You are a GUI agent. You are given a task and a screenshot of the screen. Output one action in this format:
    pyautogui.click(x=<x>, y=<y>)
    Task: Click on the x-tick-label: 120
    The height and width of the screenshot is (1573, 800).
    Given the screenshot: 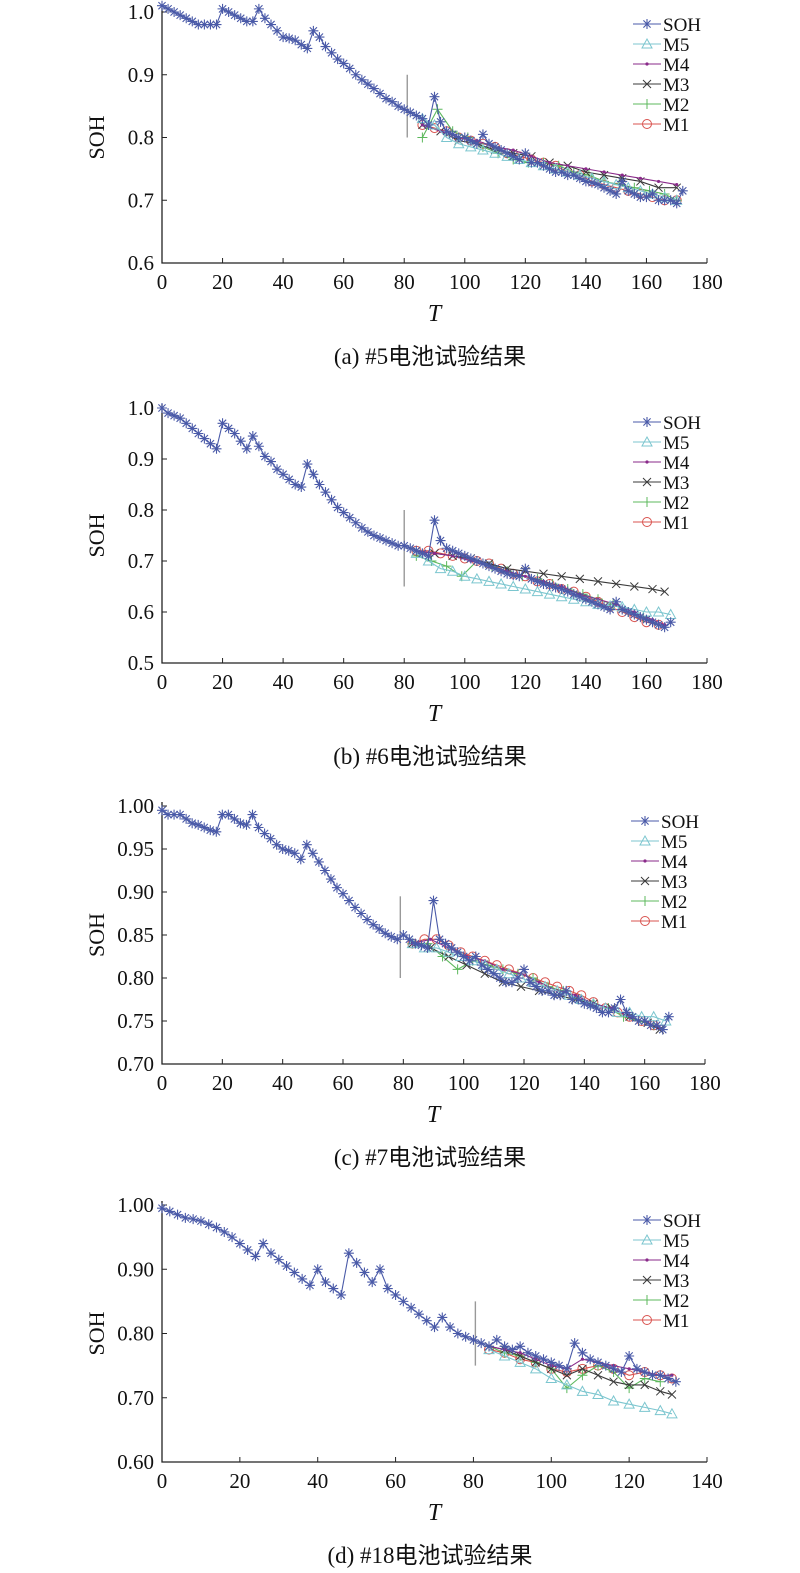 What is the action you would take?
    pyautogui.click(x=526, y=282)
    